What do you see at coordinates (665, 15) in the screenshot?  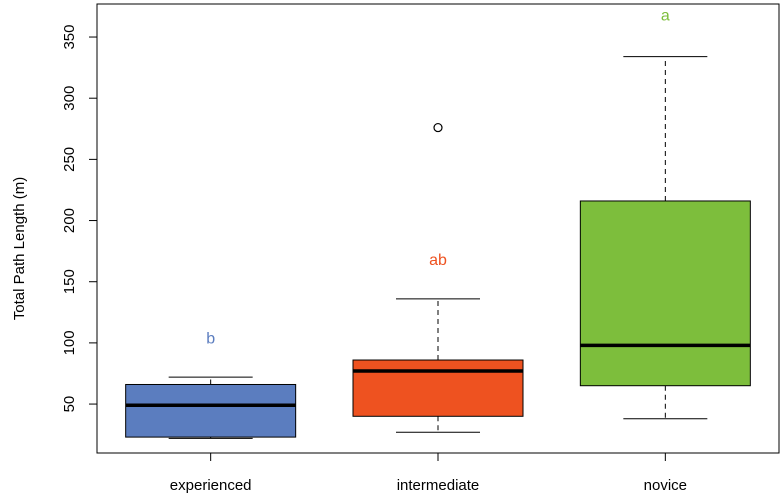 I see `significance-label: a` at bounding box center [665, 15].